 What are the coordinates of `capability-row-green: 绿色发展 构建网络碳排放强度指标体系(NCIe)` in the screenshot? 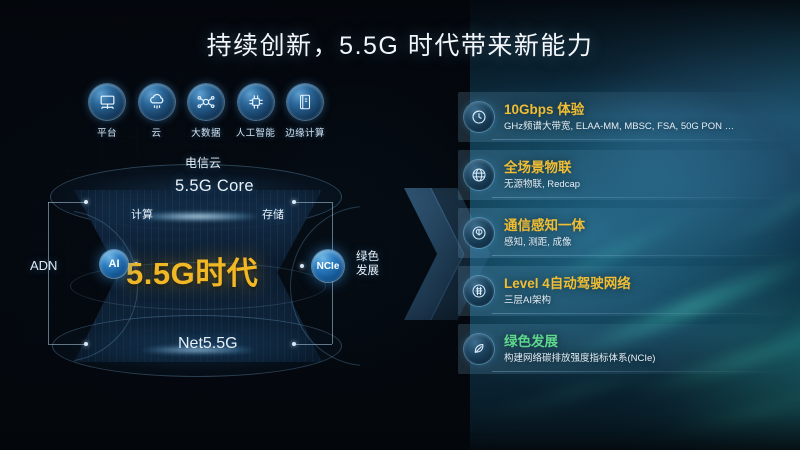 It's located at (627, 349).